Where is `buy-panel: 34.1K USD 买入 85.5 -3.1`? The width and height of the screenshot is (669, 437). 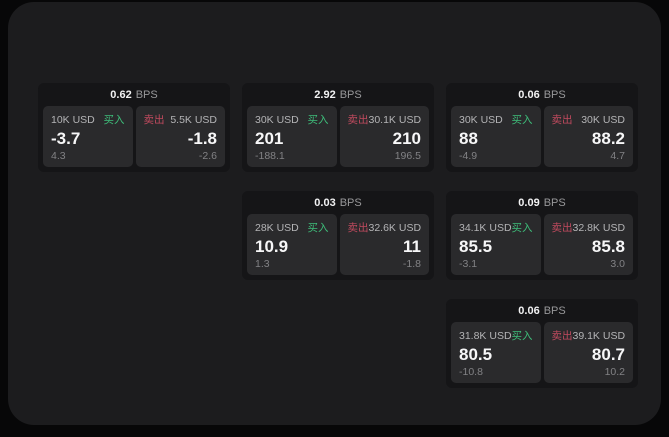 buy-panel: 34.1K USD 买入 85.5 -3.1 is located at coordinates (496, 244).